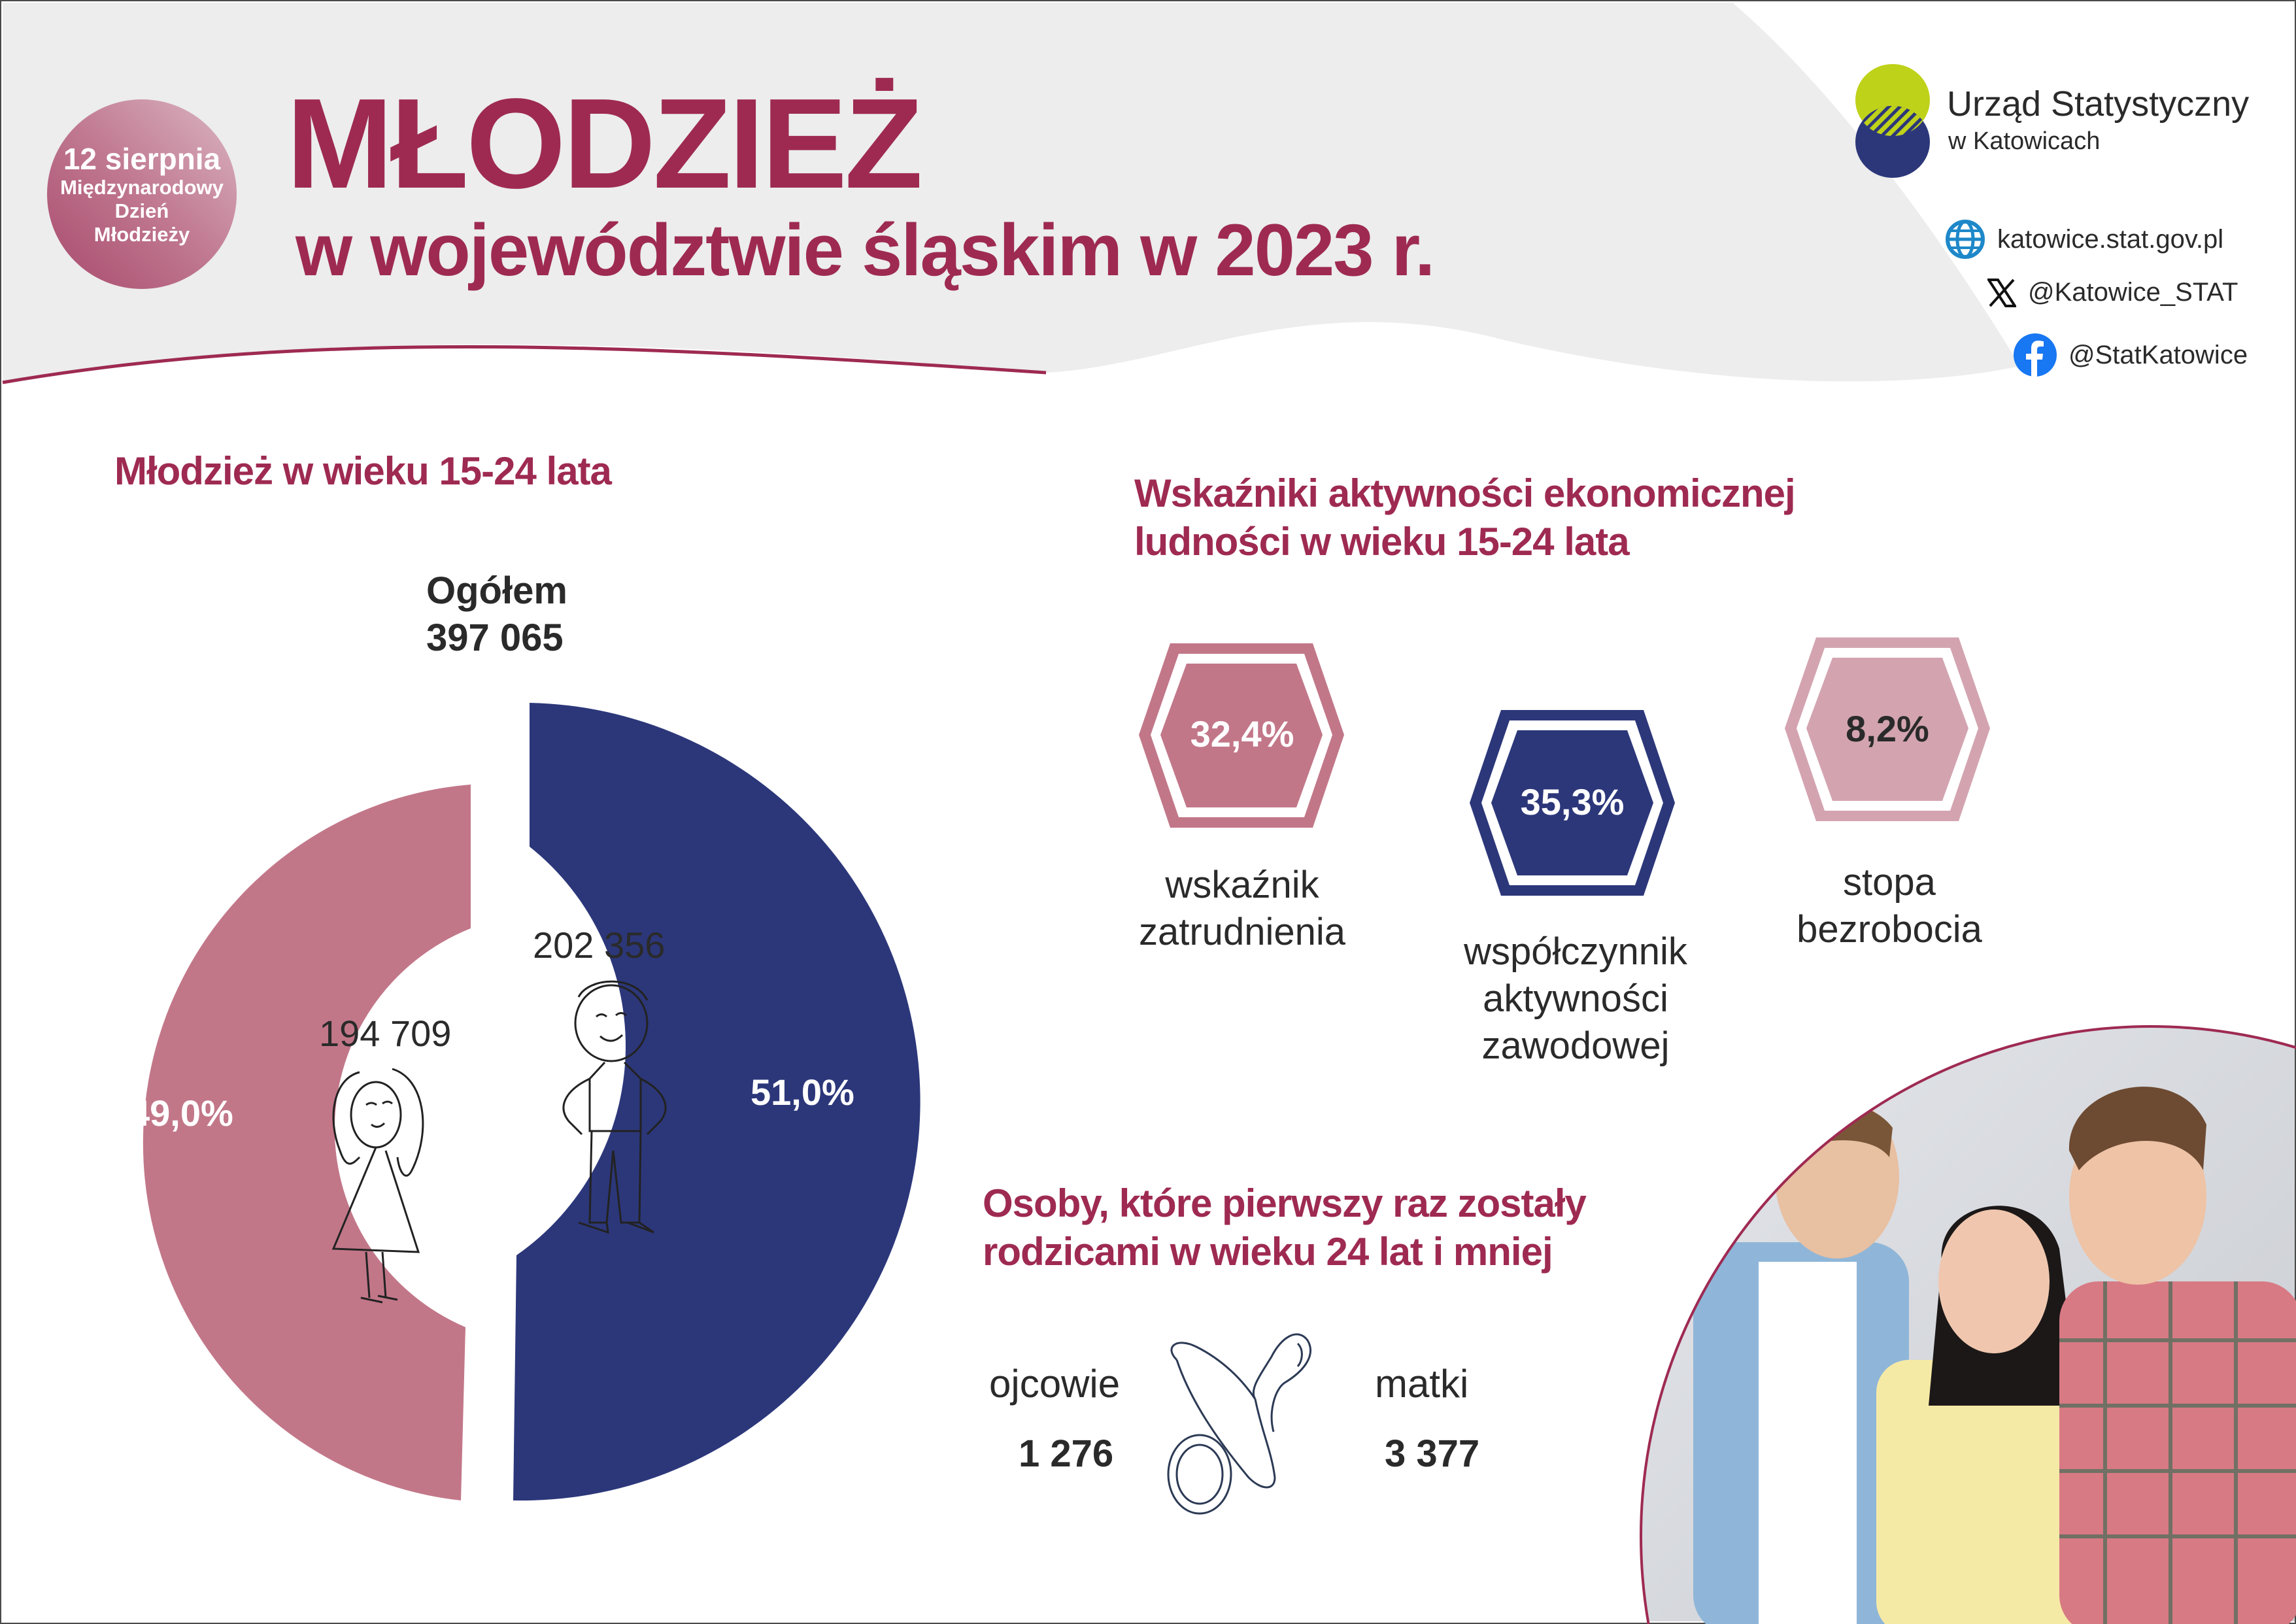 Image resolution: width=2296 pixels, height=1624 pixels. I want to click on label-line: zatrudnienia, so click(1242, 932).